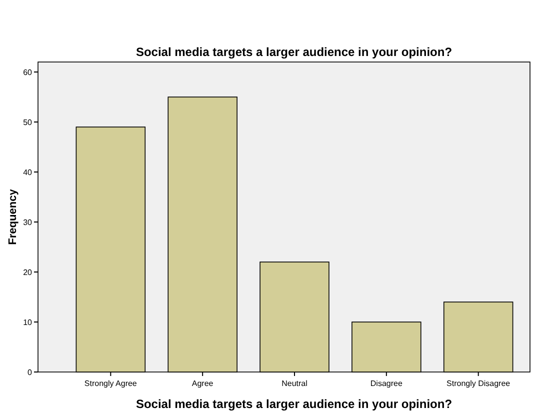 This screenshot has width=544, height=414. What do you see at coordinates (28, 322) in the screenshot?
I see `y-tick-label: 10` at bounding box center [28, 322].